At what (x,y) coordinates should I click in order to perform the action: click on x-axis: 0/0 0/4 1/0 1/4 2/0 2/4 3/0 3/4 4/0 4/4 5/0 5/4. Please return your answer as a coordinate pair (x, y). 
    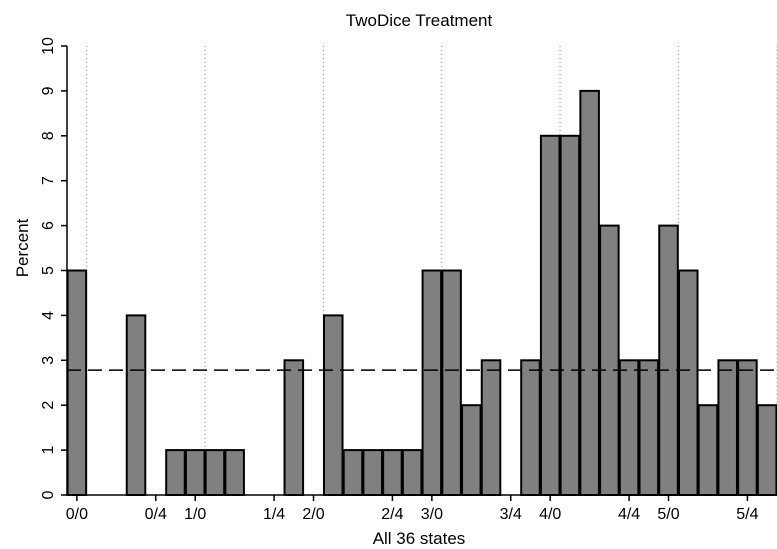
    Looking at the image, I should click on (421, 508).